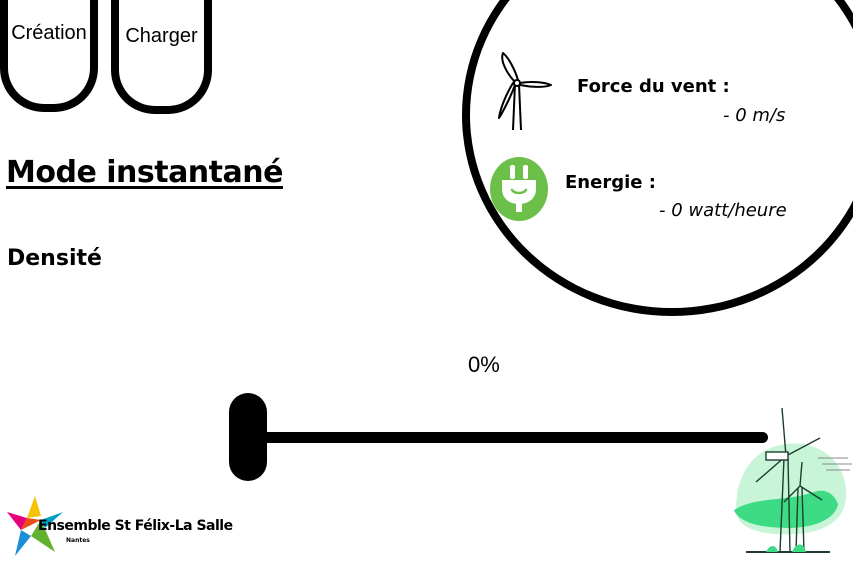 This screenshot has width=853, height=564. Describe the element at coordinates (508, 437) in the screenshot. I see `density-slider-track` at that location.